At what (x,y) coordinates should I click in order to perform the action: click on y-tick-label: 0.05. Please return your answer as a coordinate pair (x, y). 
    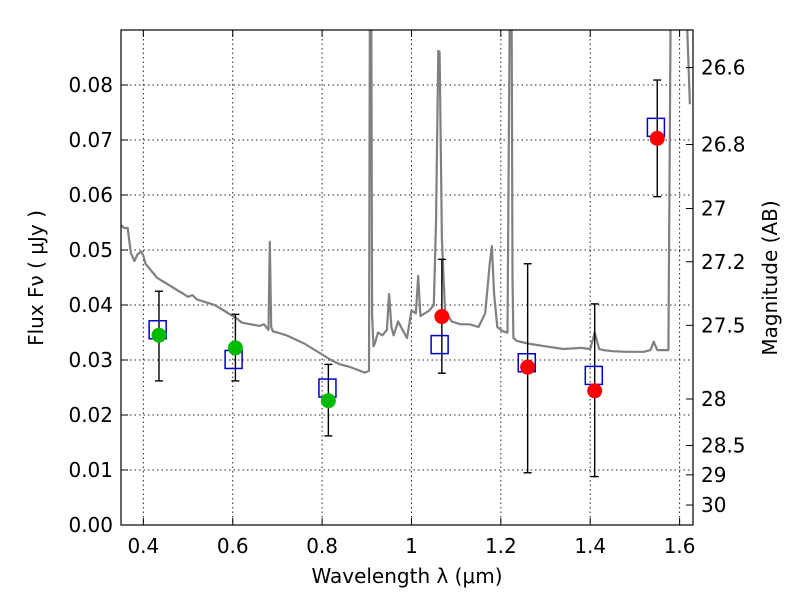
    Looking at the image, I should click on (90, 250).